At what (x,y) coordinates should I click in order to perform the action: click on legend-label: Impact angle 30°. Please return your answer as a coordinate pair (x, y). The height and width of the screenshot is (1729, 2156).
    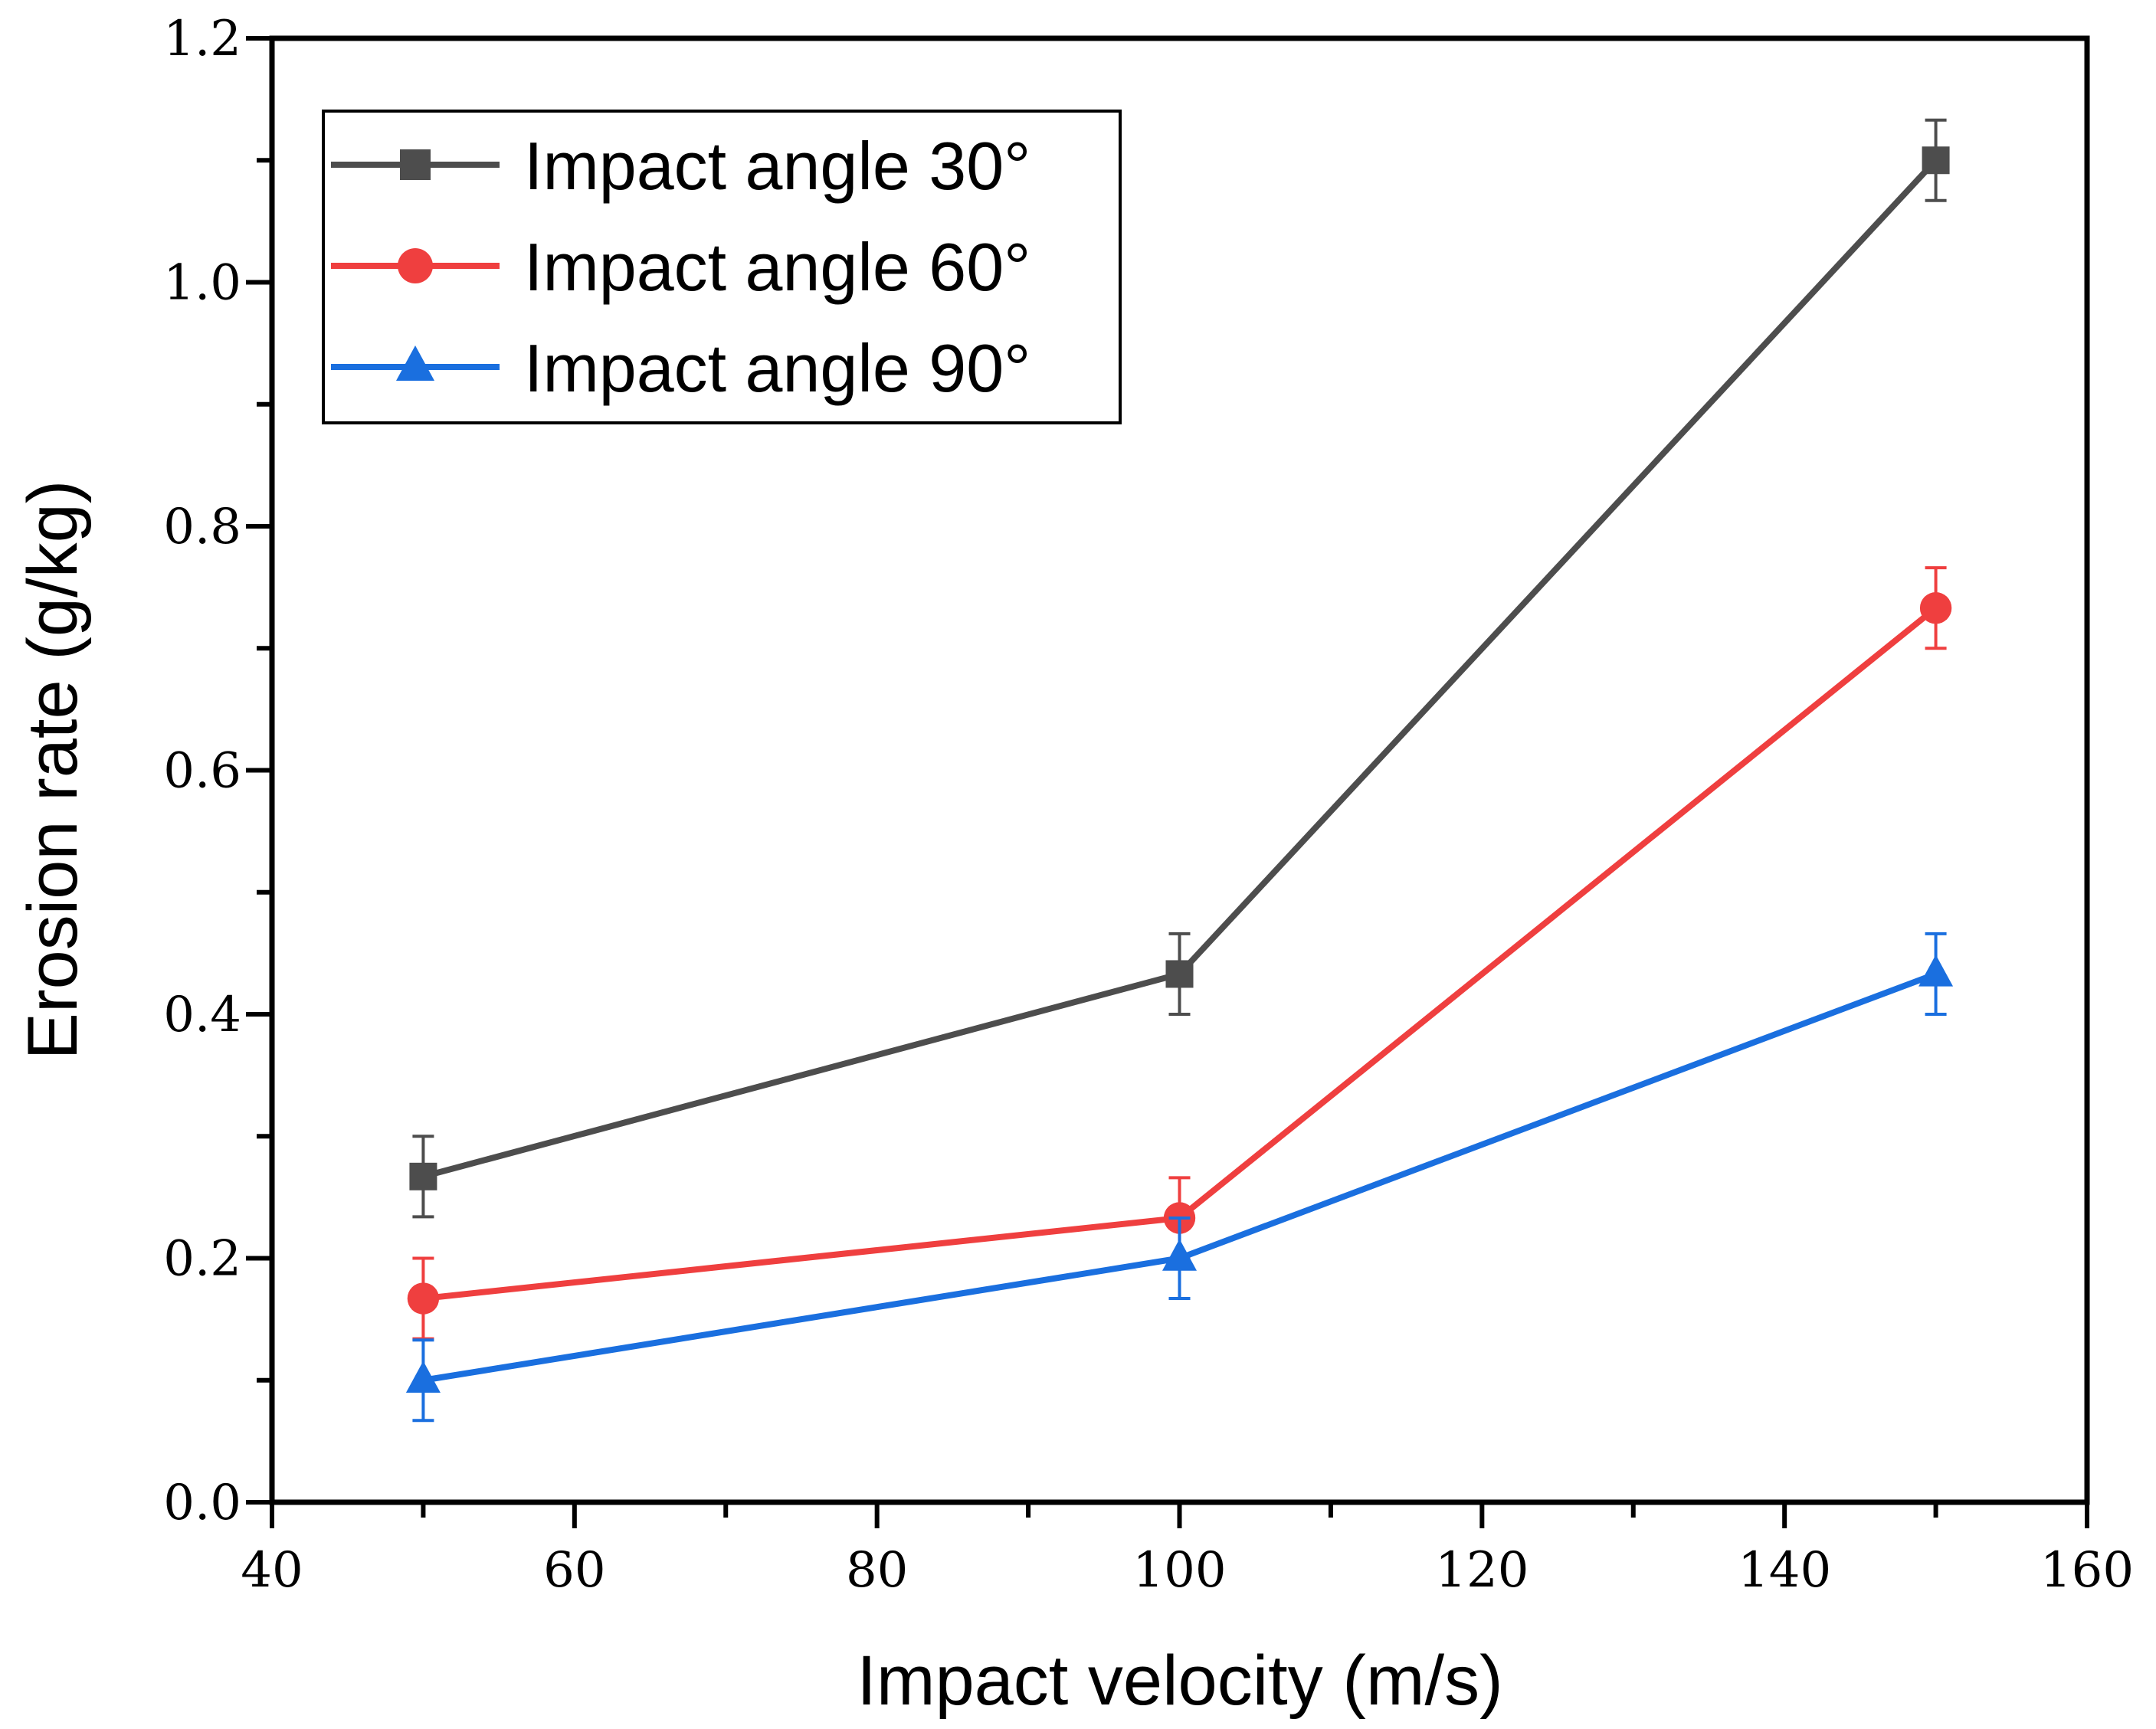
    Looking at the image, I should click on (777, 166).